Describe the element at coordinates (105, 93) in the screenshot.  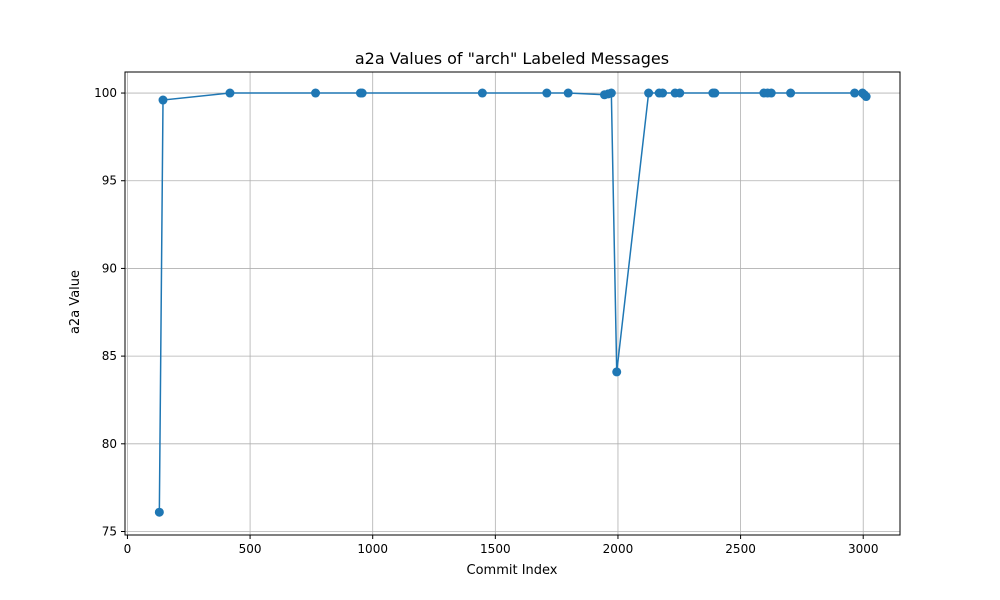
I see `y-tick-label: 100` at that location.